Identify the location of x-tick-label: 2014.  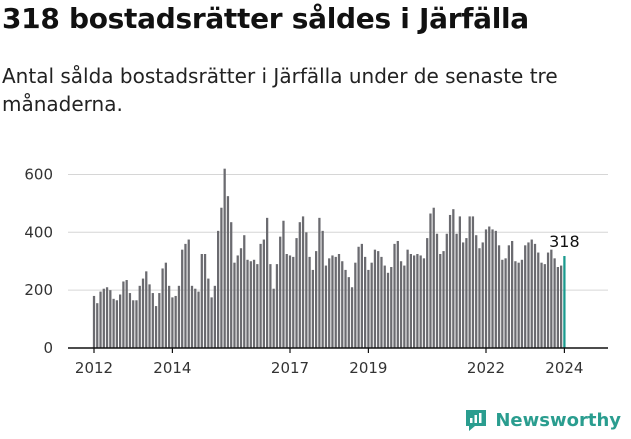
(172, 368).